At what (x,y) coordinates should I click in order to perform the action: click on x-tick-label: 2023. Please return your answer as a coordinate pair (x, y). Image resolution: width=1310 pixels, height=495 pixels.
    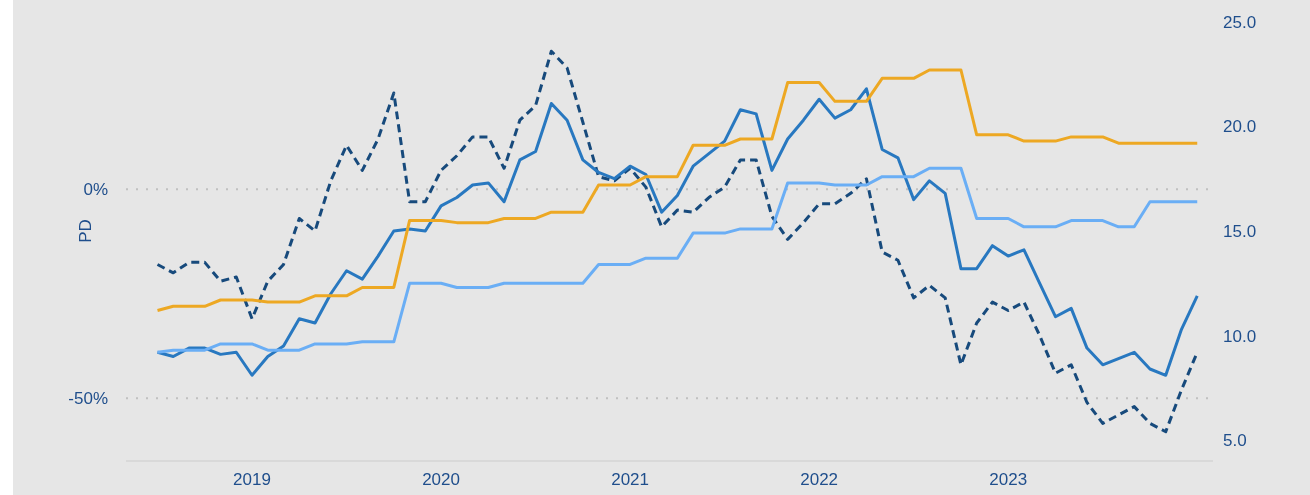
    Looking at the image, I should click on (1008, 480).